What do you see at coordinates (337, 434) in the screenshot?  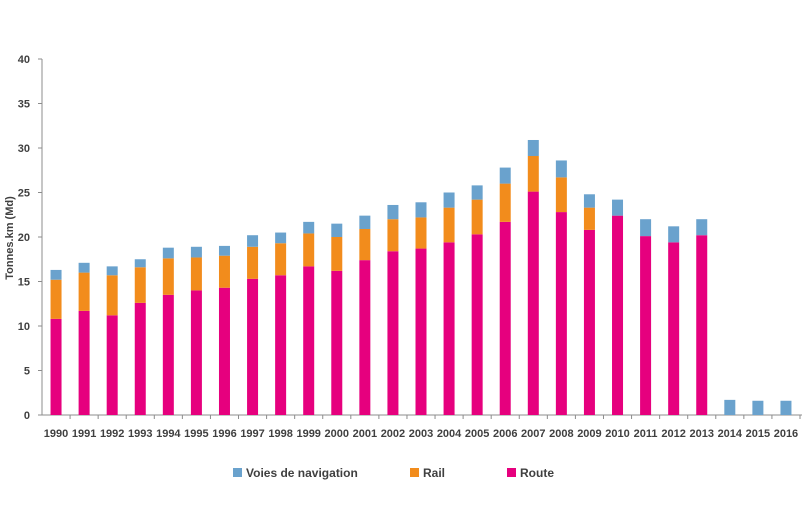 I see `x-tick-label: 2000` at bounding box center [337, 434].